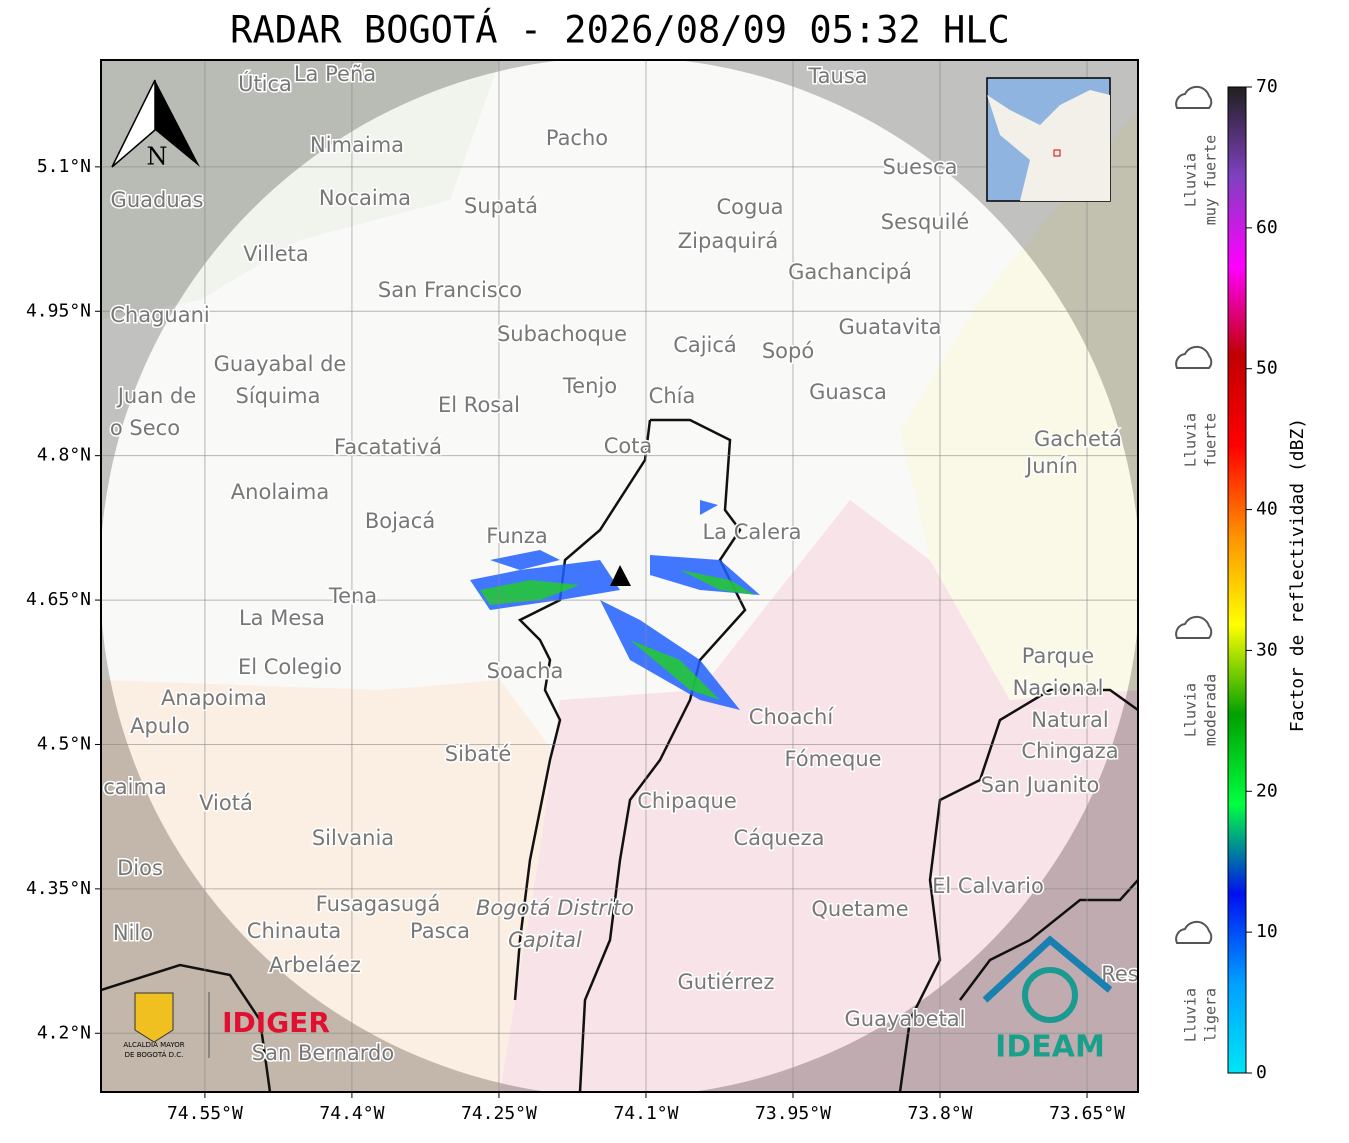  Describe the element at coordinates (58, 310) in the screenshot. I see `y-tick-label: 4.95°N` at that location.